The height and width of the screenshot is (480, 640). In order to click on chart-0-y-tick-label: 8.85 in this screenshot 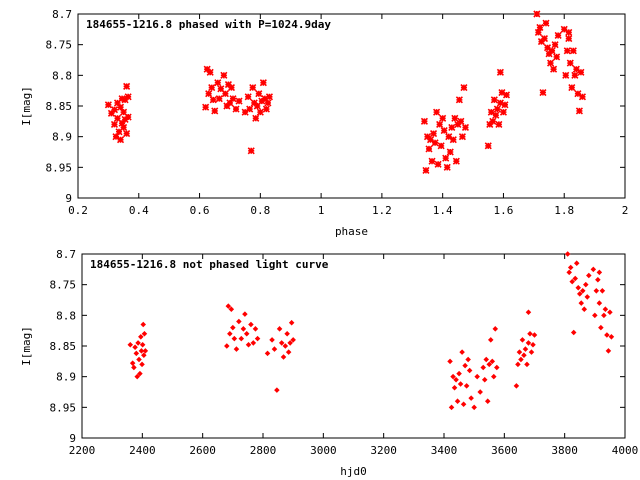, I will do `click(59, 106)`.